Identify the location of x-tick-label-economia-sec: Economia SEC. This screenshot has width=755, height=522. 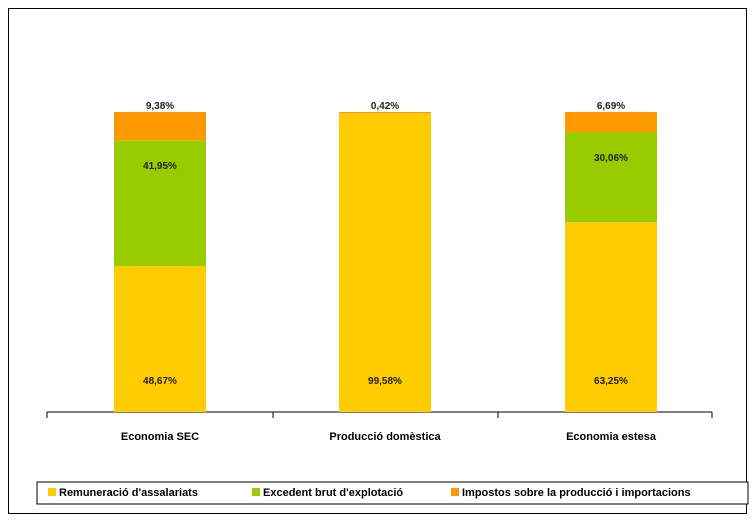
(160, 437).